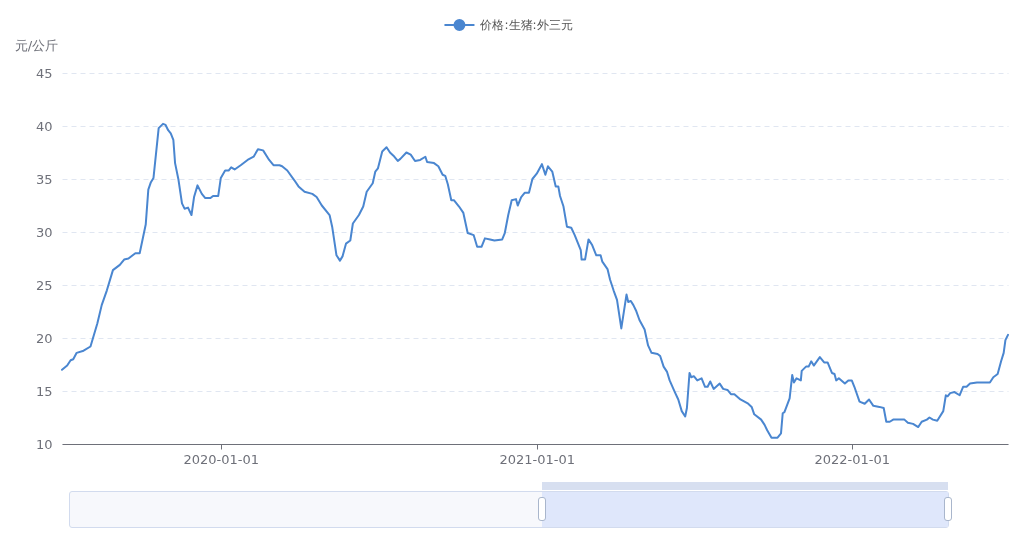 This screenshot has width=1024, height=536. I want to click on x-tick-label: 2022-01-01, so click(852, 459).